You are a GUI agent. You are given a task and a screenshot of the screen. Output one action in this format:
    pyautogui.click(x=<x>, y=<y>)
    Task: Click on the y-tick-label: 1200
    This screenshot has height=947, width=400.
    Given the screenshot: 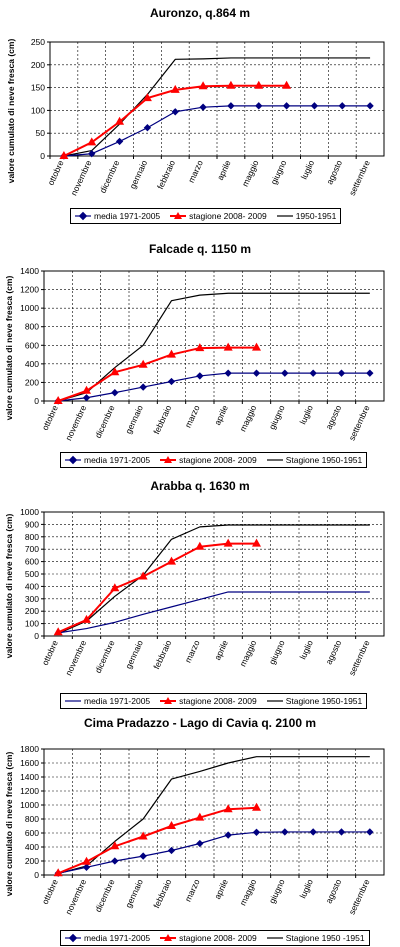 What is the action you would take?
    pyautogui.click(x=29, y=791)
    